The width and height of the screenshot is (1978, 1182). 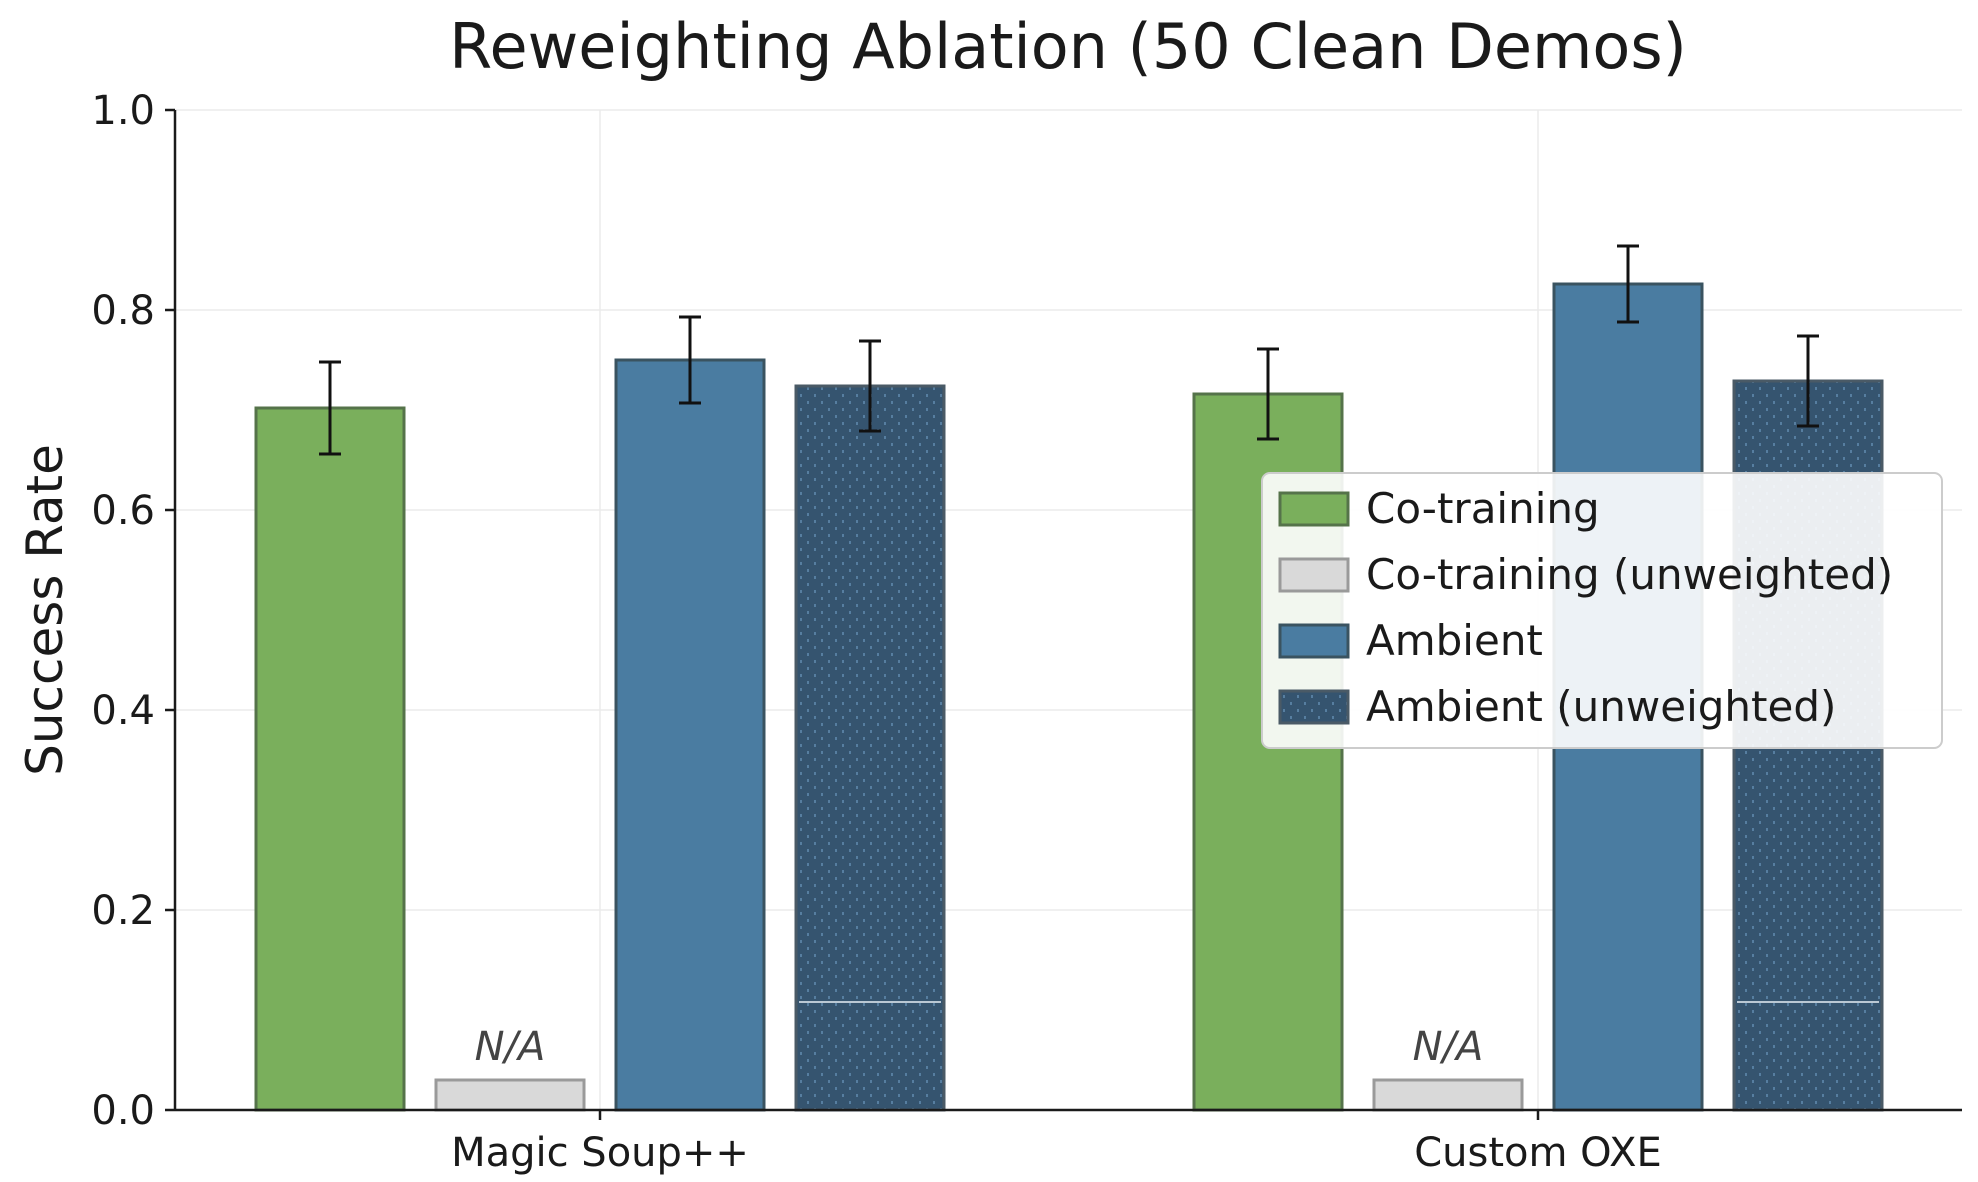 I want to click on legend-label: Ambient, so click(x=1454, y=640).